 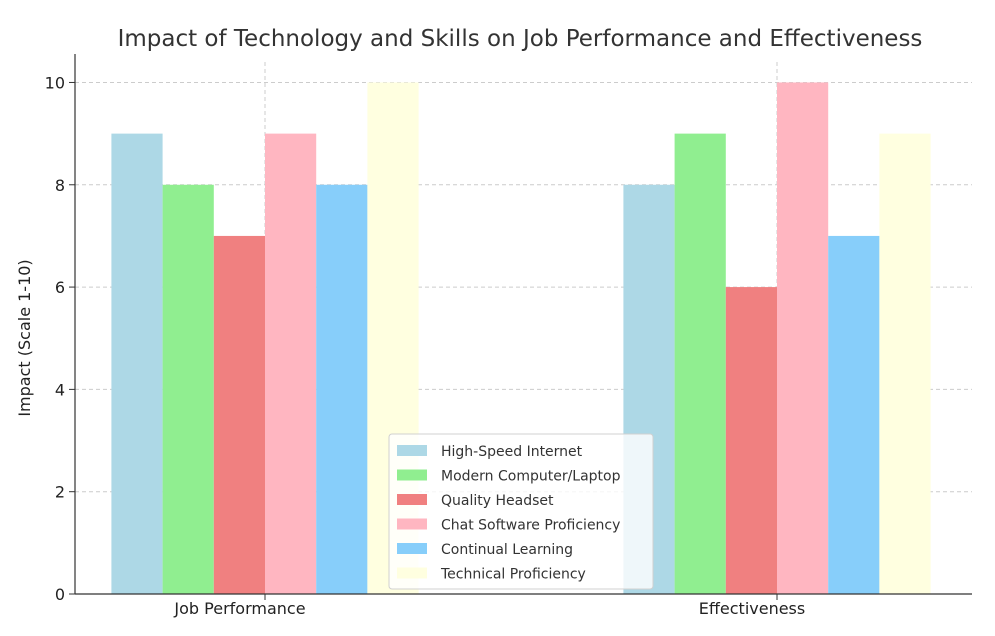 What do you see at coordinates (60, 492) in the screenshot?
I see `y-tick-label: 2` at bounding box center [60, 492].